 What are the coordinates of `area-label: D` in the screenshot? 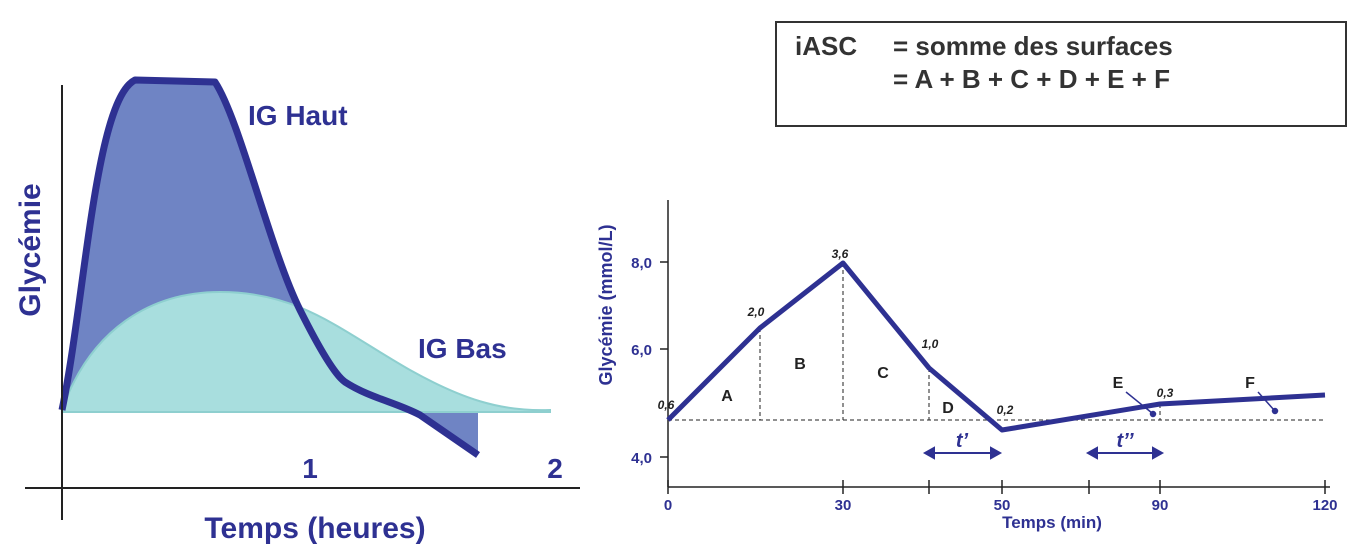 It's located at (948, 408).